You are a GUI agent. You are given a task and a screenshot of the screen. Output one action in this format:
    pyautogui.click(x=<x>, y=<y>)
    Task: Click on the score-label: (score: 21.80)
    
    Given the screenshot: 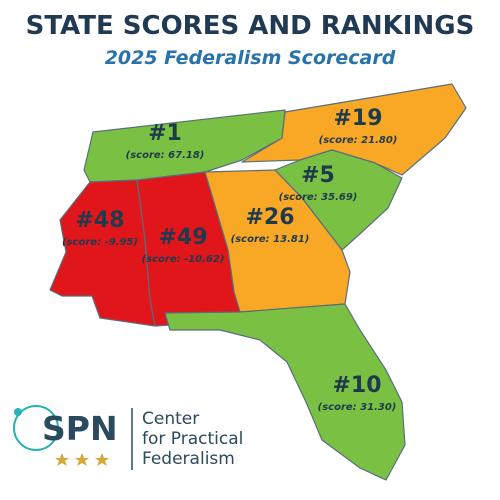 What is the action you would take?
    pyautogui.click(x=358, y=140)
    